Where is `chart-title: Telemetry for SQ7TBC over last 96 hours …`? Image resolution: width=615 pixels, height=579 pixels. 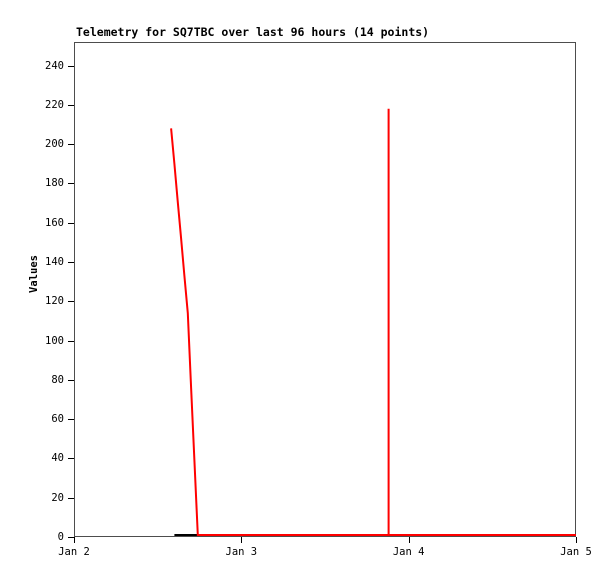 chart-title: Telemetry for SQ7TBC over last 96 hours … is located at coordinates (253, 32).